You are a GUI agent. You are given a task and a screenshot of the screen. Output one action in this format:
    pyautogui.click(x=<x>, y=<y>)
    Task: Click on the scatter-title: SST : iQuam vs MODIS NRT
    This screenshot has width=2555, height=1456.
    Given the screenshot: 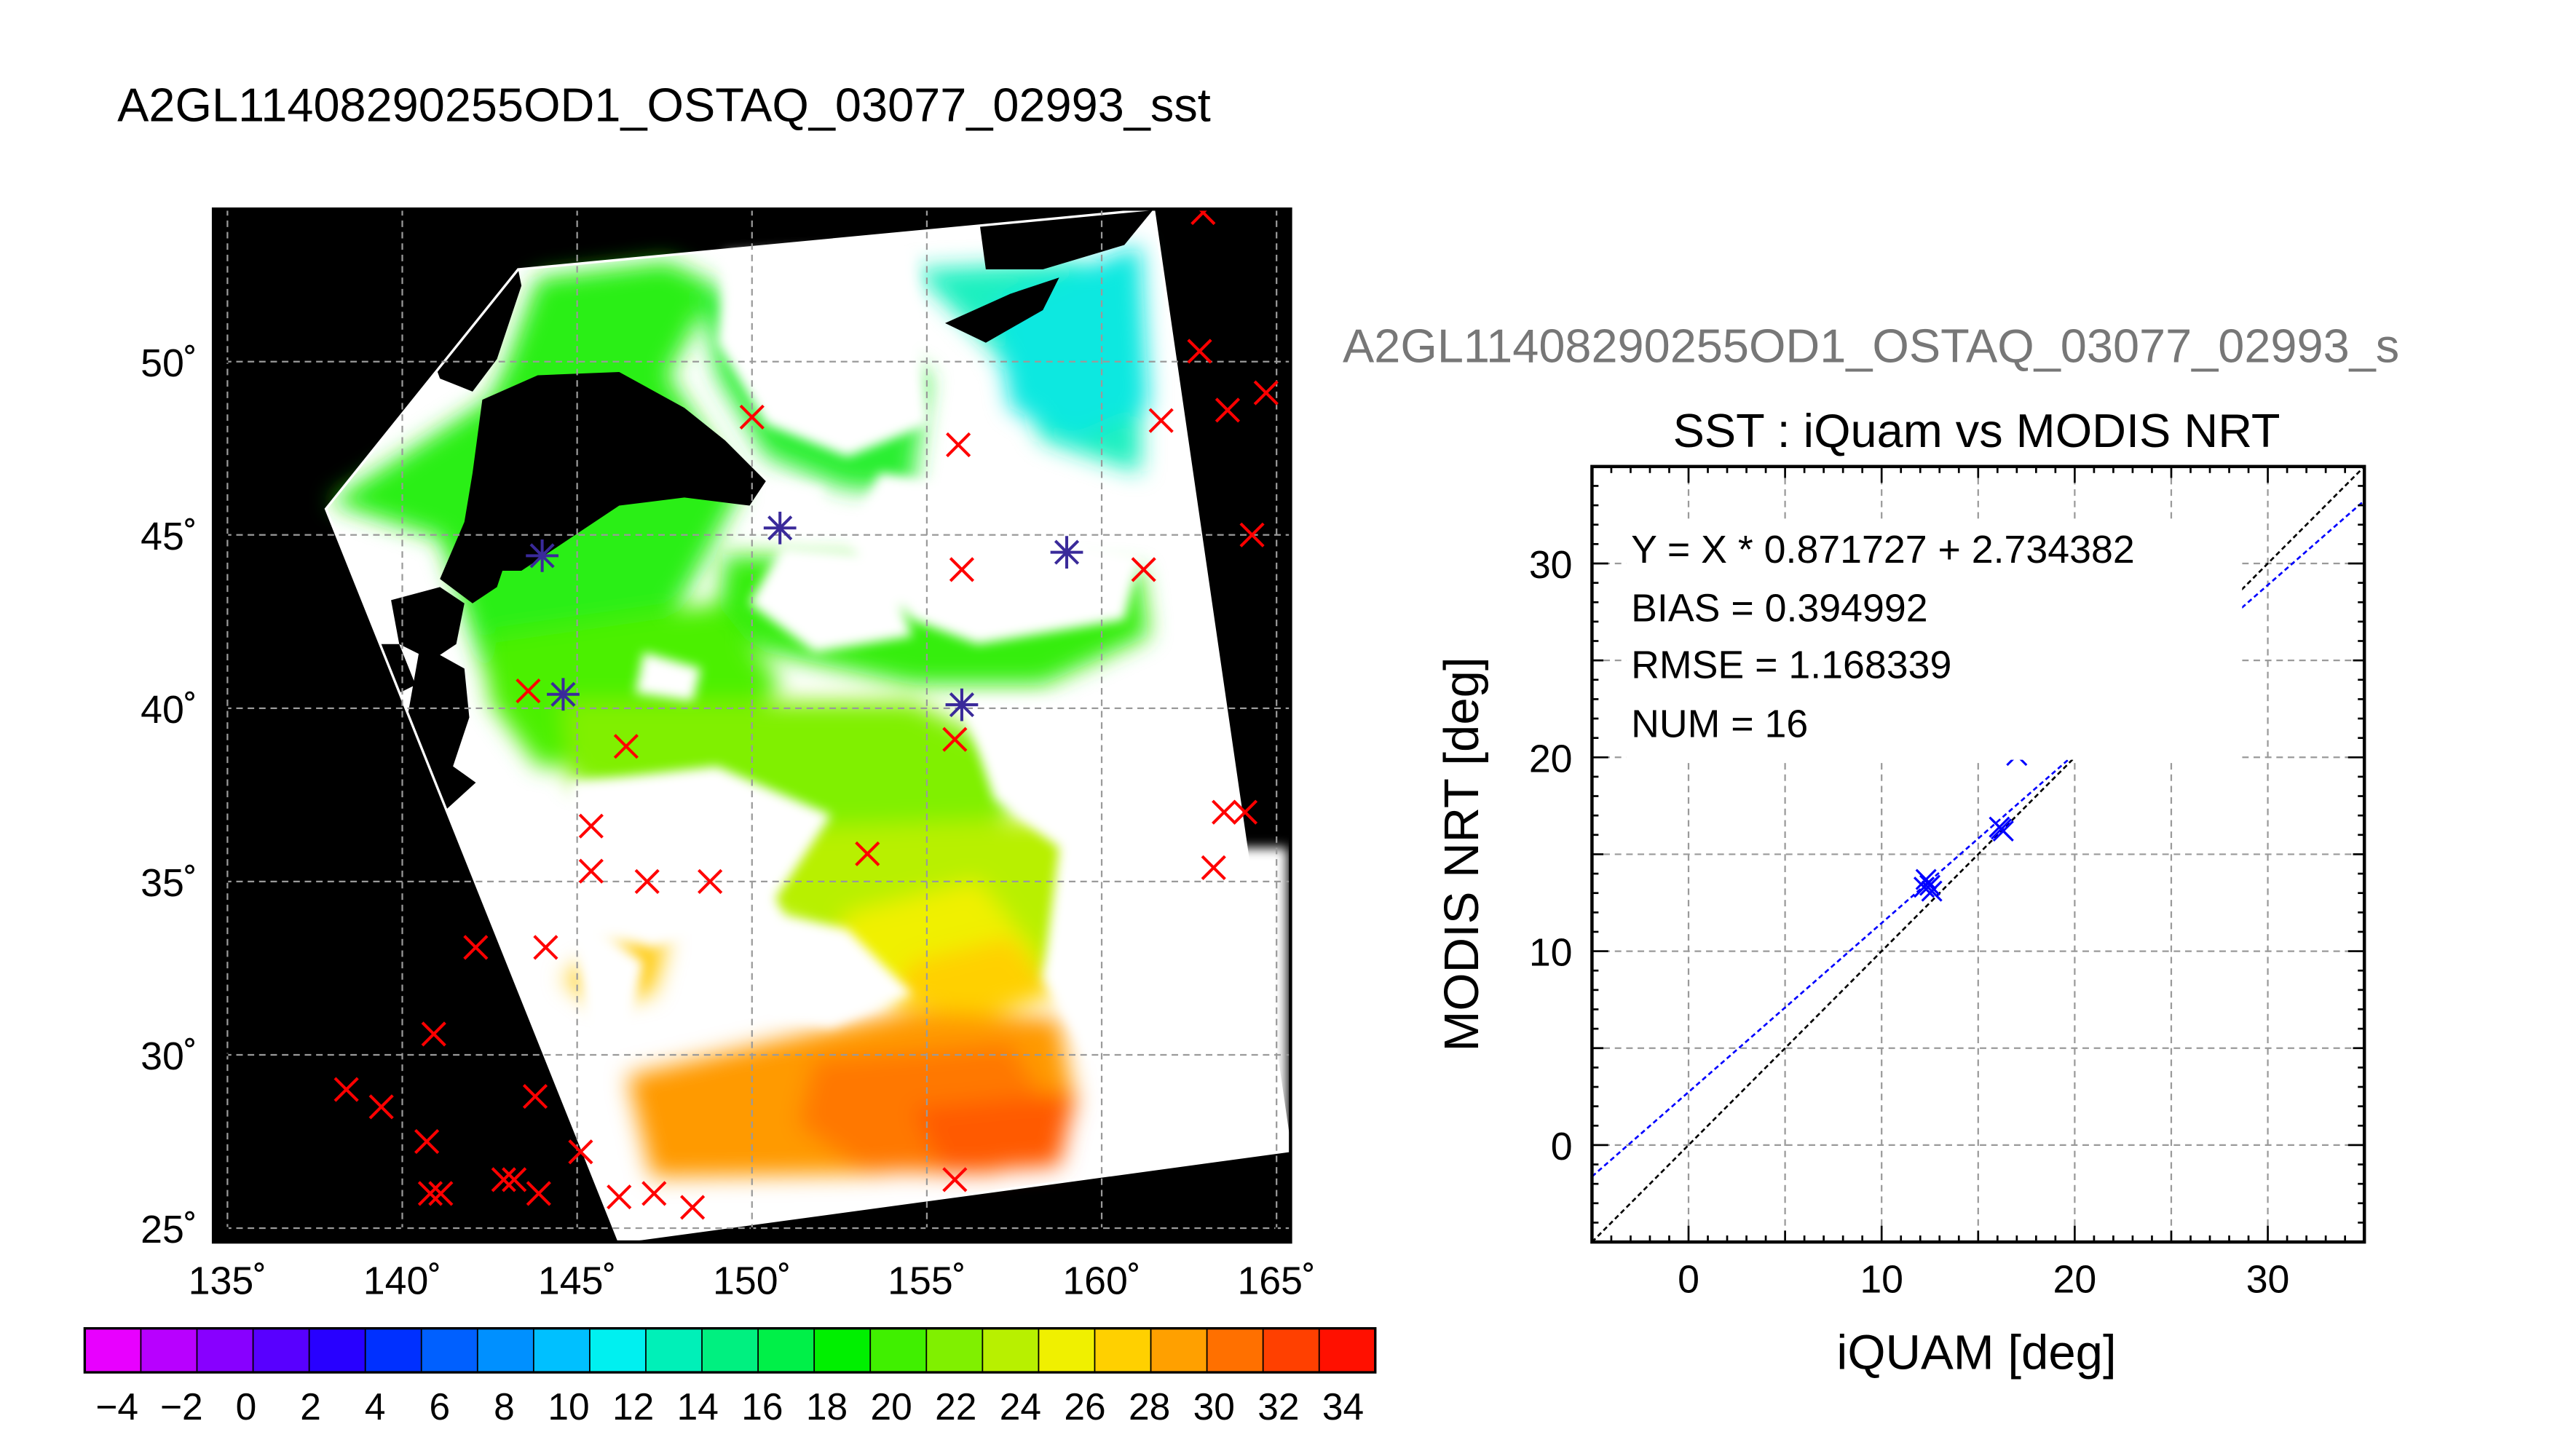 What is the action you would take?
    pyautogui.click(x=1976, y=430)
    